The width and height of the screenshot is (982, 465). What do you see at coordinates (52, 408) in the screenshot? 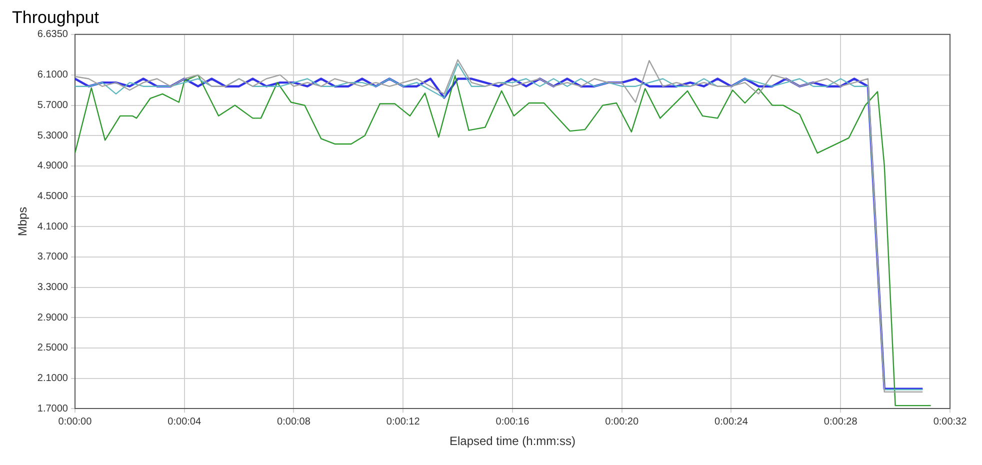
I see `y-tick-label: 1.7000` at bounding box center [52, 408].